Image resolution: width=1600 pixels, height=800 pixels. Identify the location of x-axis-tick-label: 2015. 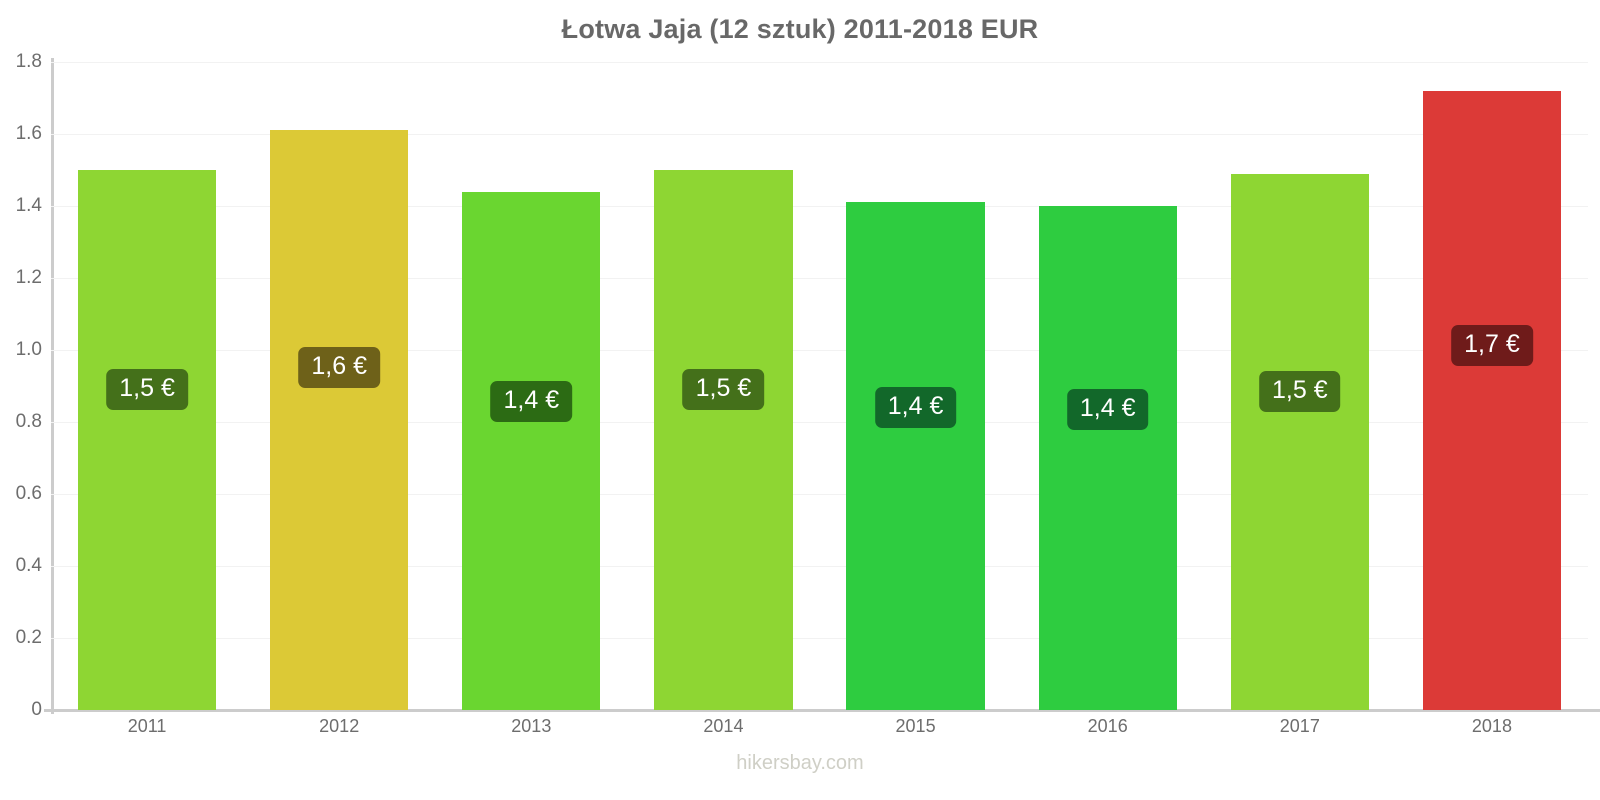
(915, 726).